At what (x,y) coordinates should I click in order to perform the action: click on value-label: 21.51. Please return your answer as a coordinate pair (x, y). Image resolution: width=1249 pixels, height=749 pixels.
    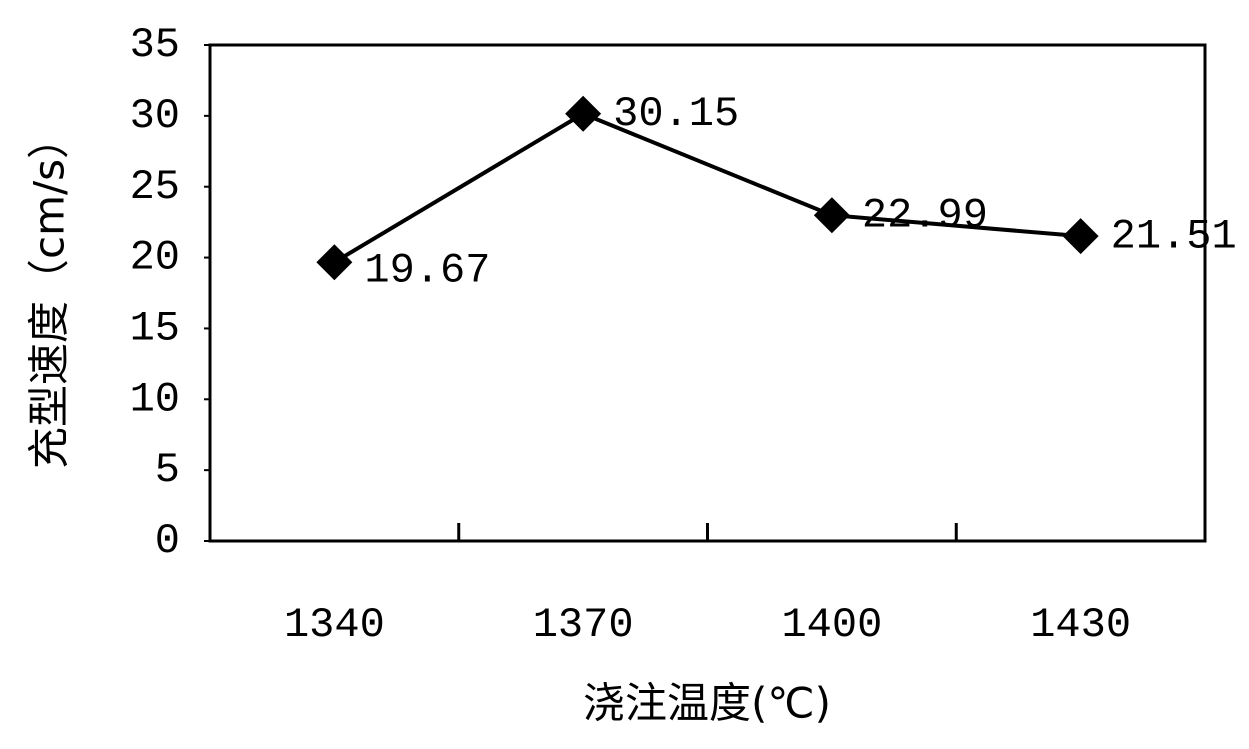
    Looking at the image, I should click on (1174, 236).